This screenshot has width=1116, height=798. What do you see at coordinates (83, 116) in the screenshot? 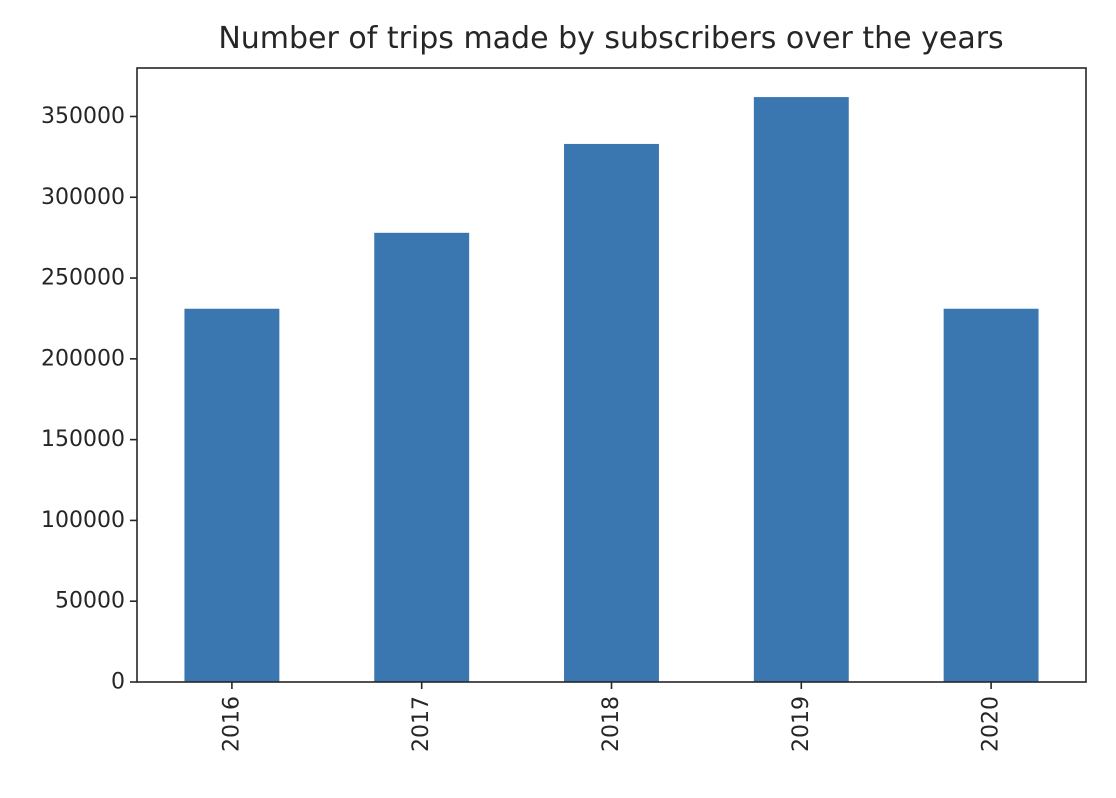
I see `y-tick-label: 350000` at bounding box center [83, 116].